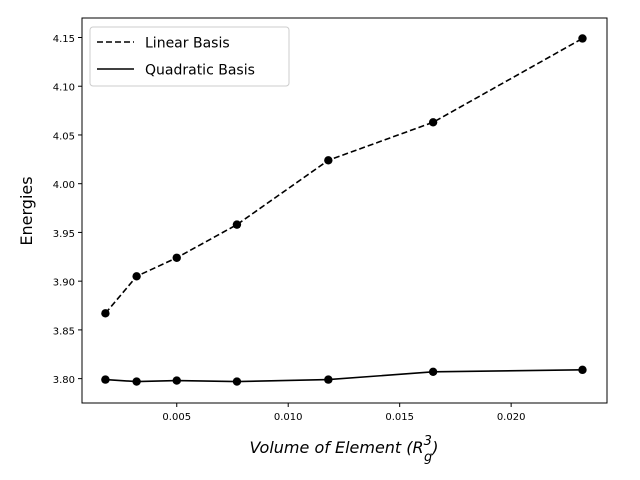 The image size is (640, 480). Describe the element at coordinates (200, 71) in the screenshot. I see `legend-label-quadratic-basis: Quadratic Basis` at that location.